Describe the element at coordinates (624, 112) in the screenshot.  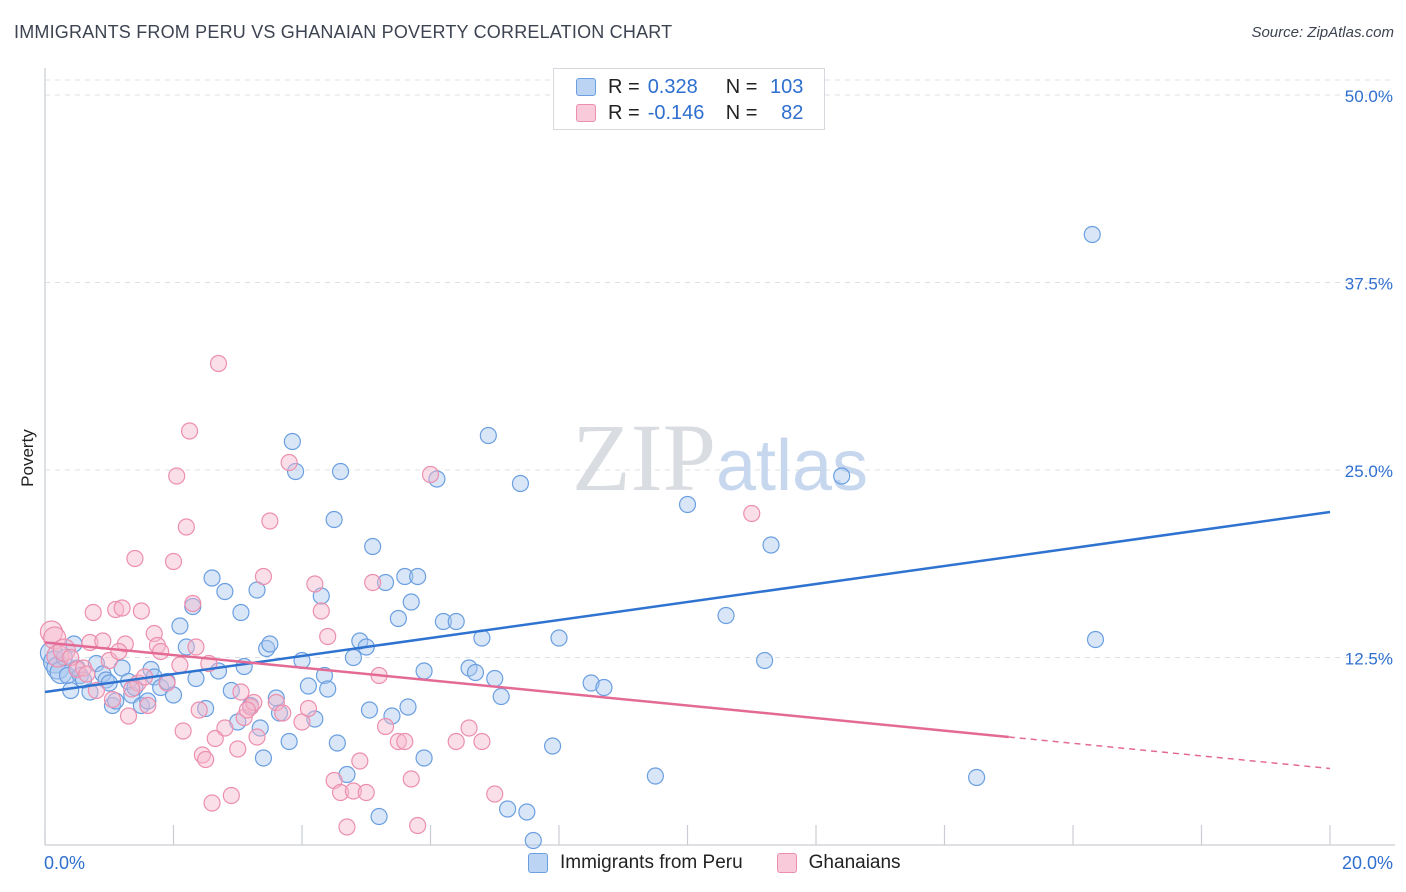
I see `legend-r-label: R =` at that location.